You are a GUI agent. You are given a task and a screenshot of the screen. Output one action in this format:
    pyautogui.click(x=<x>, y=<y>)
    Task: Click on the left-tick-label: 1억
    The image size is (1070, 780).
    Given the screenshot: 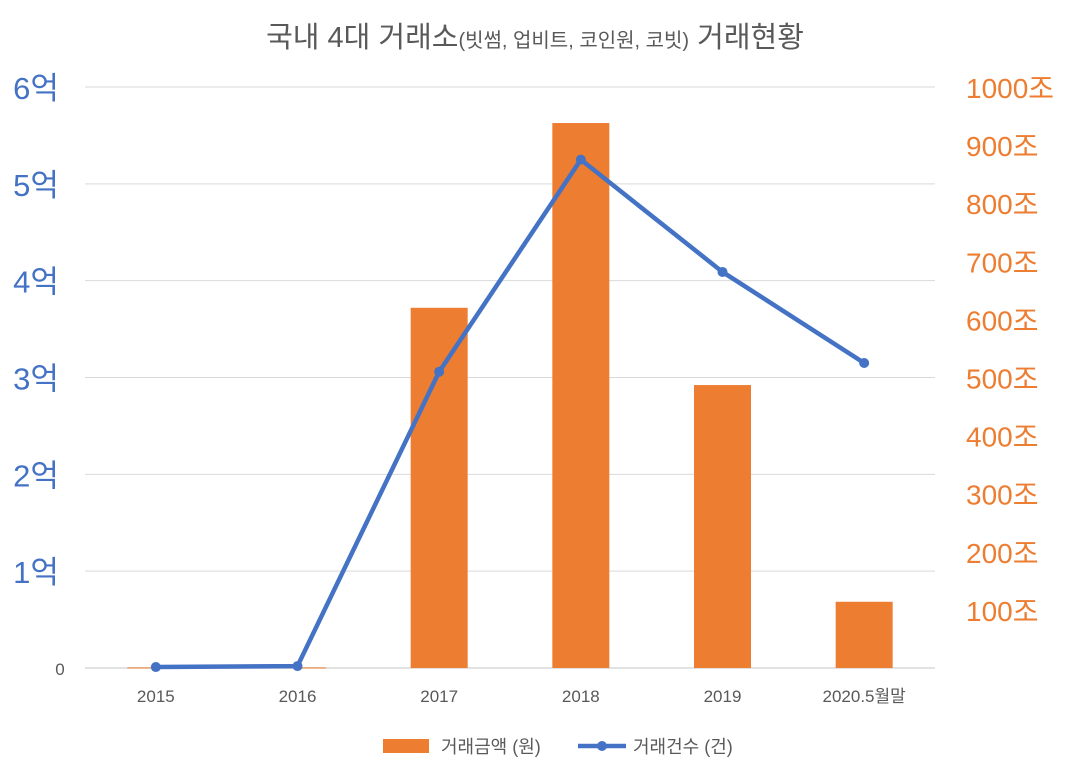 What is the action you would take?
    pyautogui.click(x=36, y=572)
    